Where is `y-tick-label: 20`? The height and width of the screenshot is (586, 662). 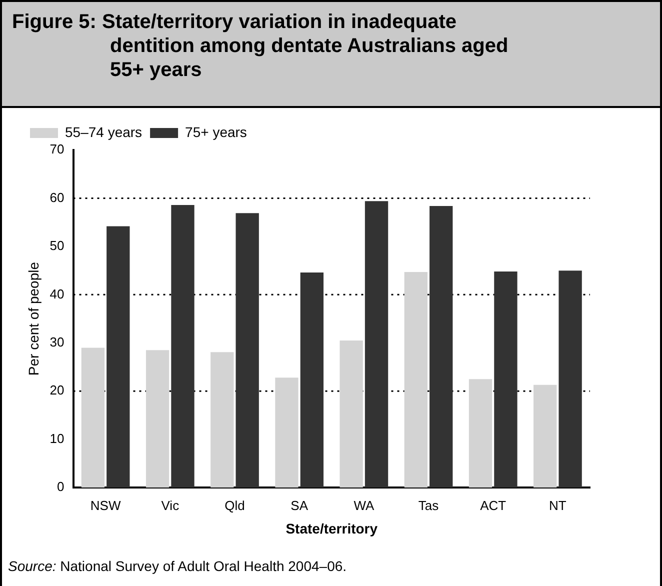 y-tick-label: 20 is located at coordinates (57, 390).